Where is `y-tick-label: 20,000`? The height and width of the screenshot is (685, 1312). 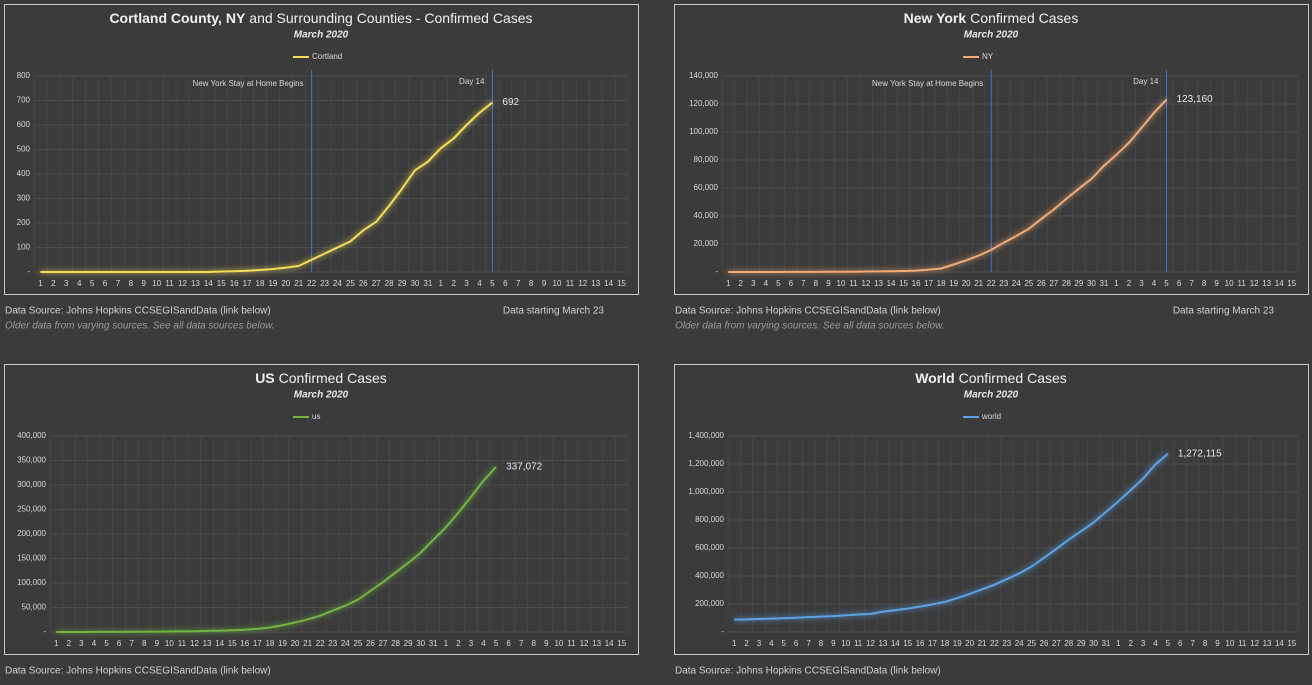
y-tick-label: 20,000 is located at coordinates (706, 243).